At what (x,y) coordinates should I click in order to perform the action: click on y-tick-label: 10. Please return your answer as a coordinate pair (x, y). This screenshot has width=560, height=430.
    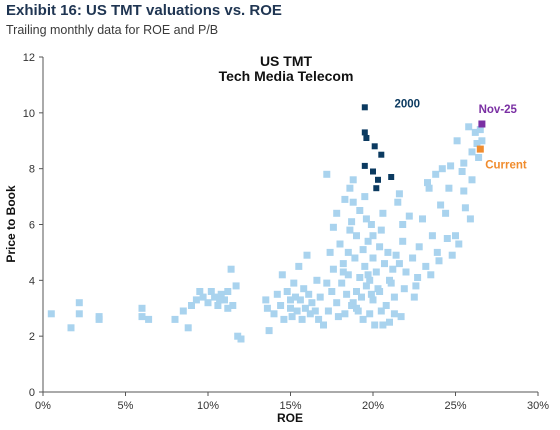
    Looking at the image, I should click on (29, 114).